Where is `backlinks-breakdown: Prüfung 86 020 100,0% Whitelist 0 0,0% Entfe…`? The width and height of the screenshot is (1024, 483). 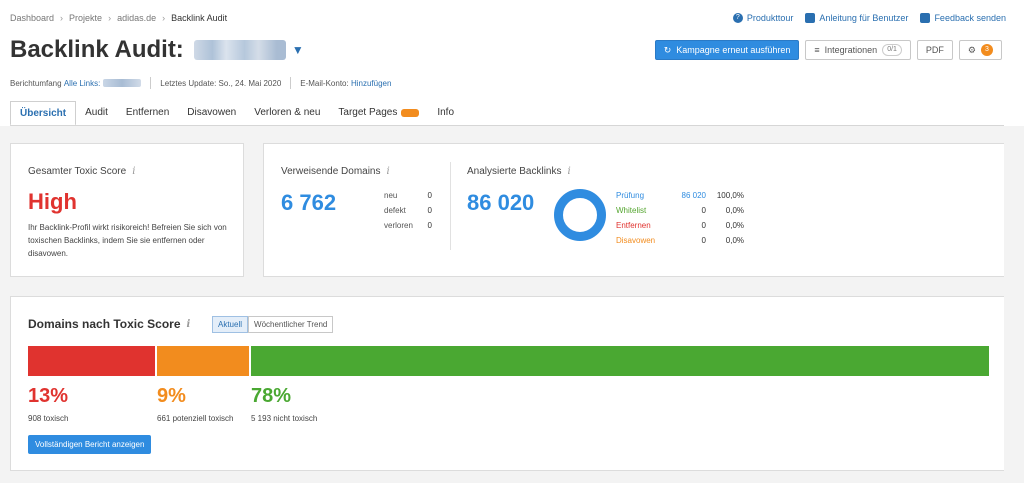 backlinks-breakdown: Prüfung 86 020 100,0% Whitelist 0 0,0% Entfe… is located at coordinates (680, 218).